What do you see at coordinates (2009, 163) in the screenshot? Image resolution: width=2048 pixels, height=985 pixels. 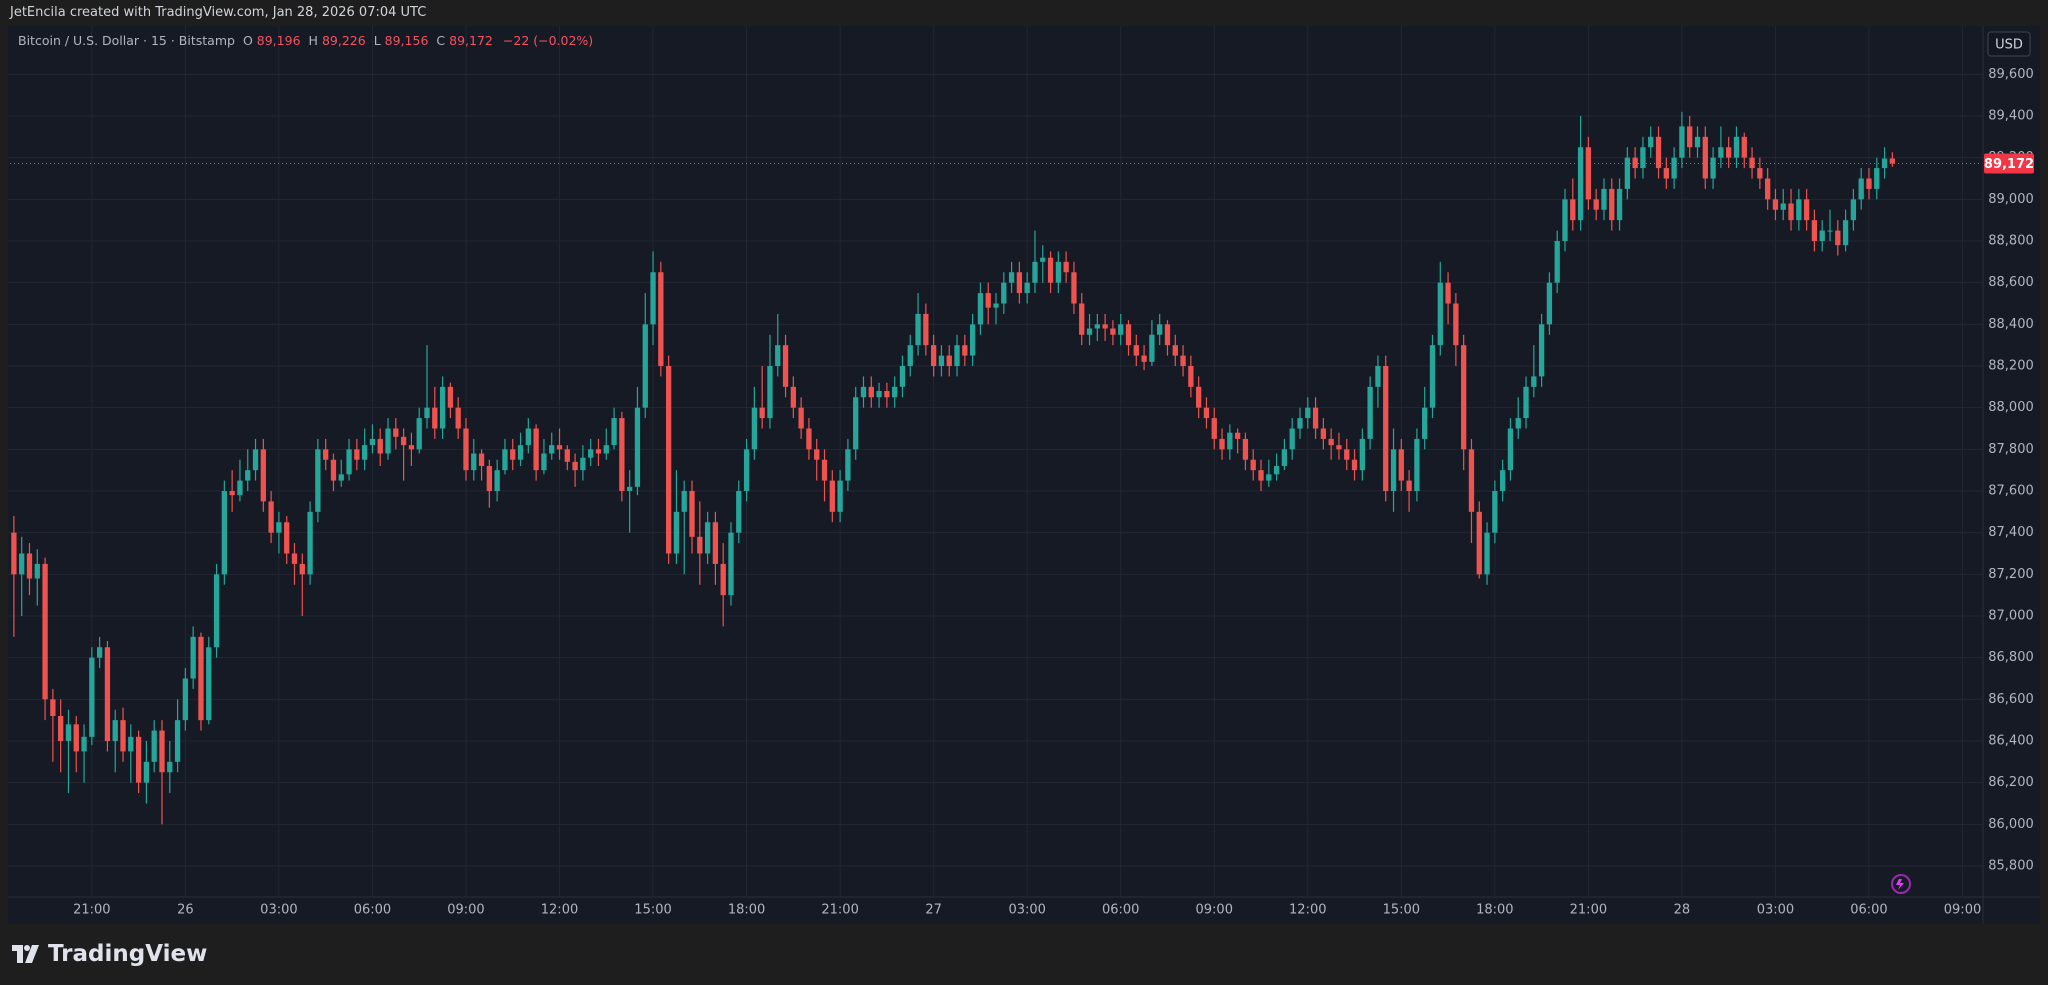 I see `last-price-box` at bounding box center [2009, 163].